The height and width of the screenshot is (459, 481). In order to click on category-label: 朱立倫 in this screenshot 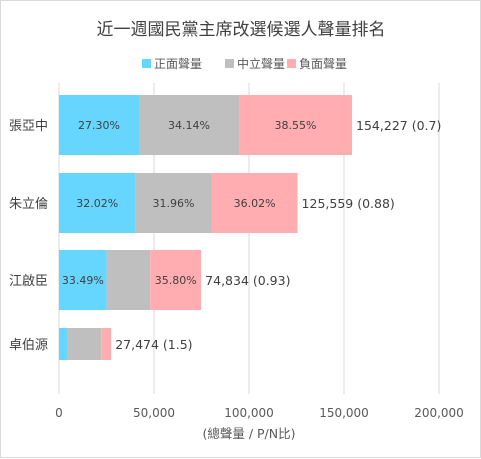, I will do `click(28, 204)`.